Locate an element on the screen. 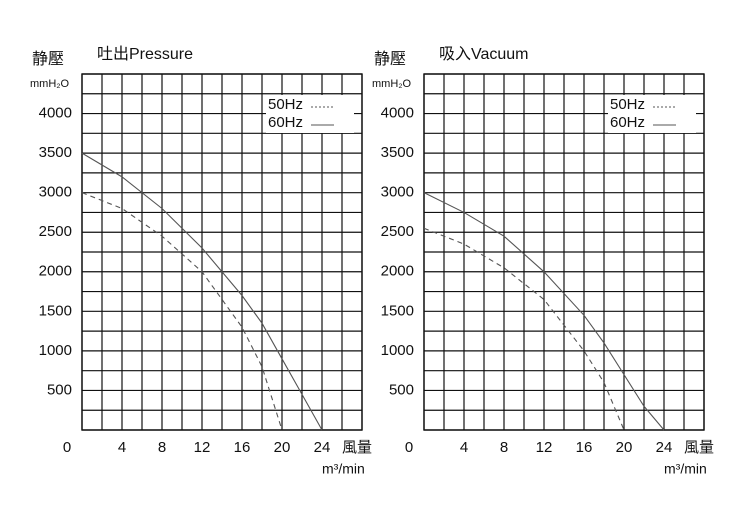 The image size is (745, 507). chart-title: 吐出Pressure is located at coordinates (145, 54).